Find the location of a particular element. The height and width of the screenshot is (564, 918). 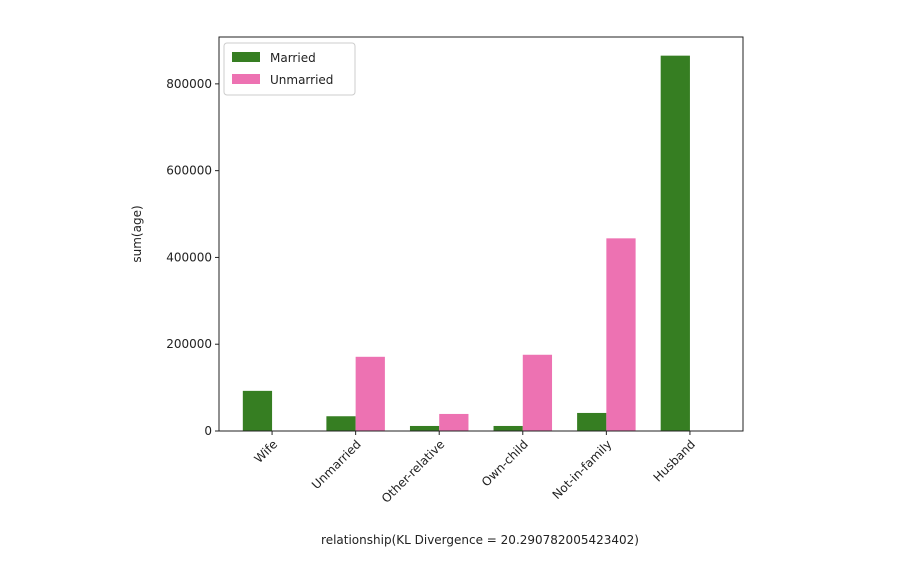

bar-unmarried-not-in-family is located at coordinates (621, 334).